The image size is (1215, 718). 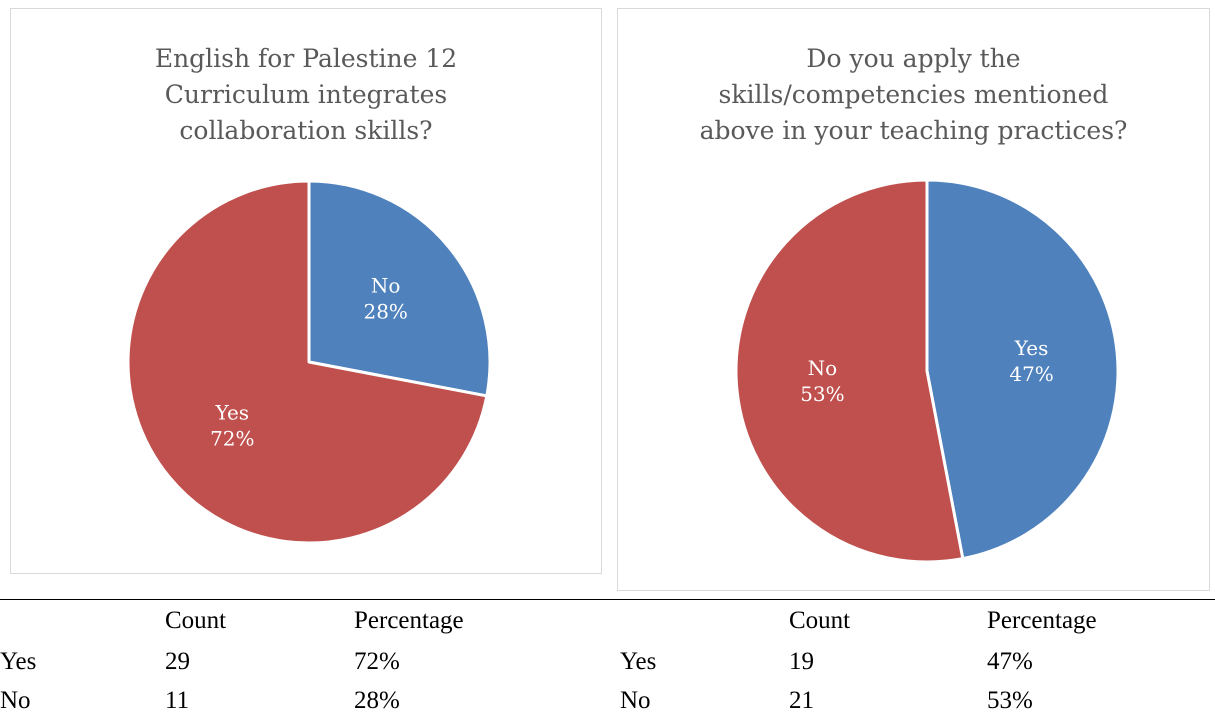 What do you see at coordinates (801, 700) in the screenshot?
I see `table-cell-count: 21` at bounding box center [801, 700].